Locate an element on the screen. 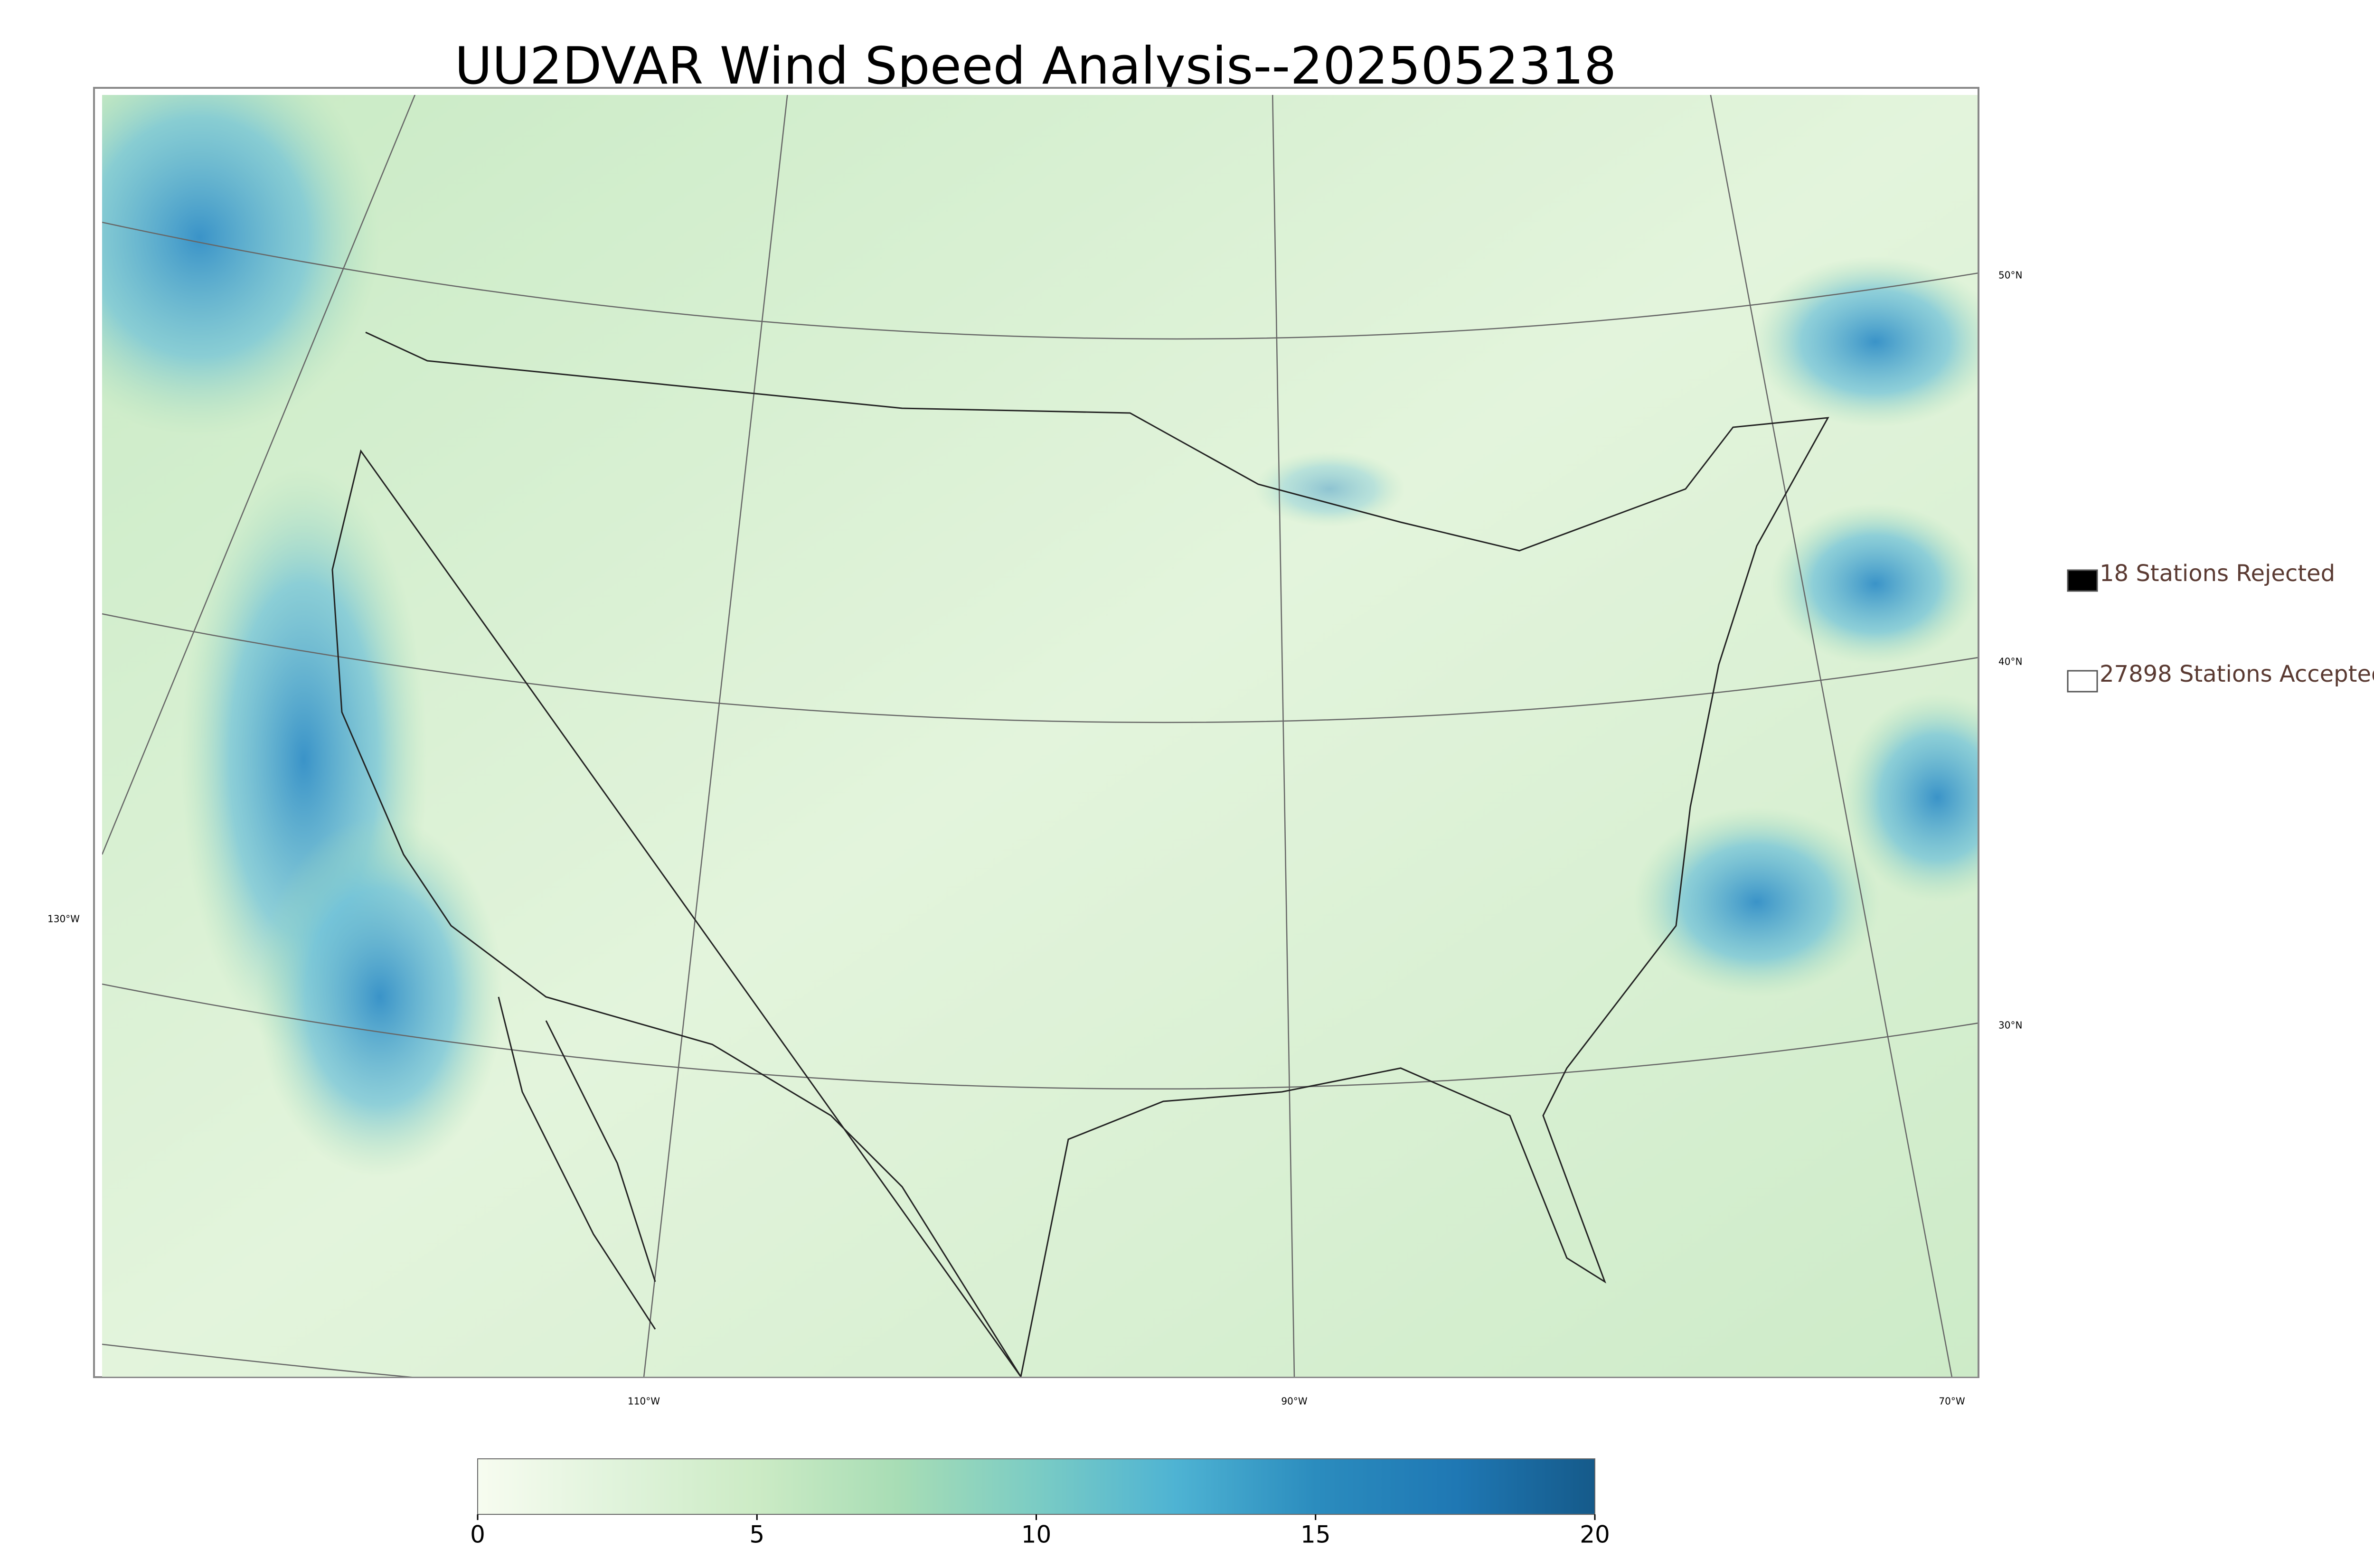 The width and height of the screenshot is (2374, 1568). colorbar-tick-label: 15 is located at coordinates (1315, 1535).